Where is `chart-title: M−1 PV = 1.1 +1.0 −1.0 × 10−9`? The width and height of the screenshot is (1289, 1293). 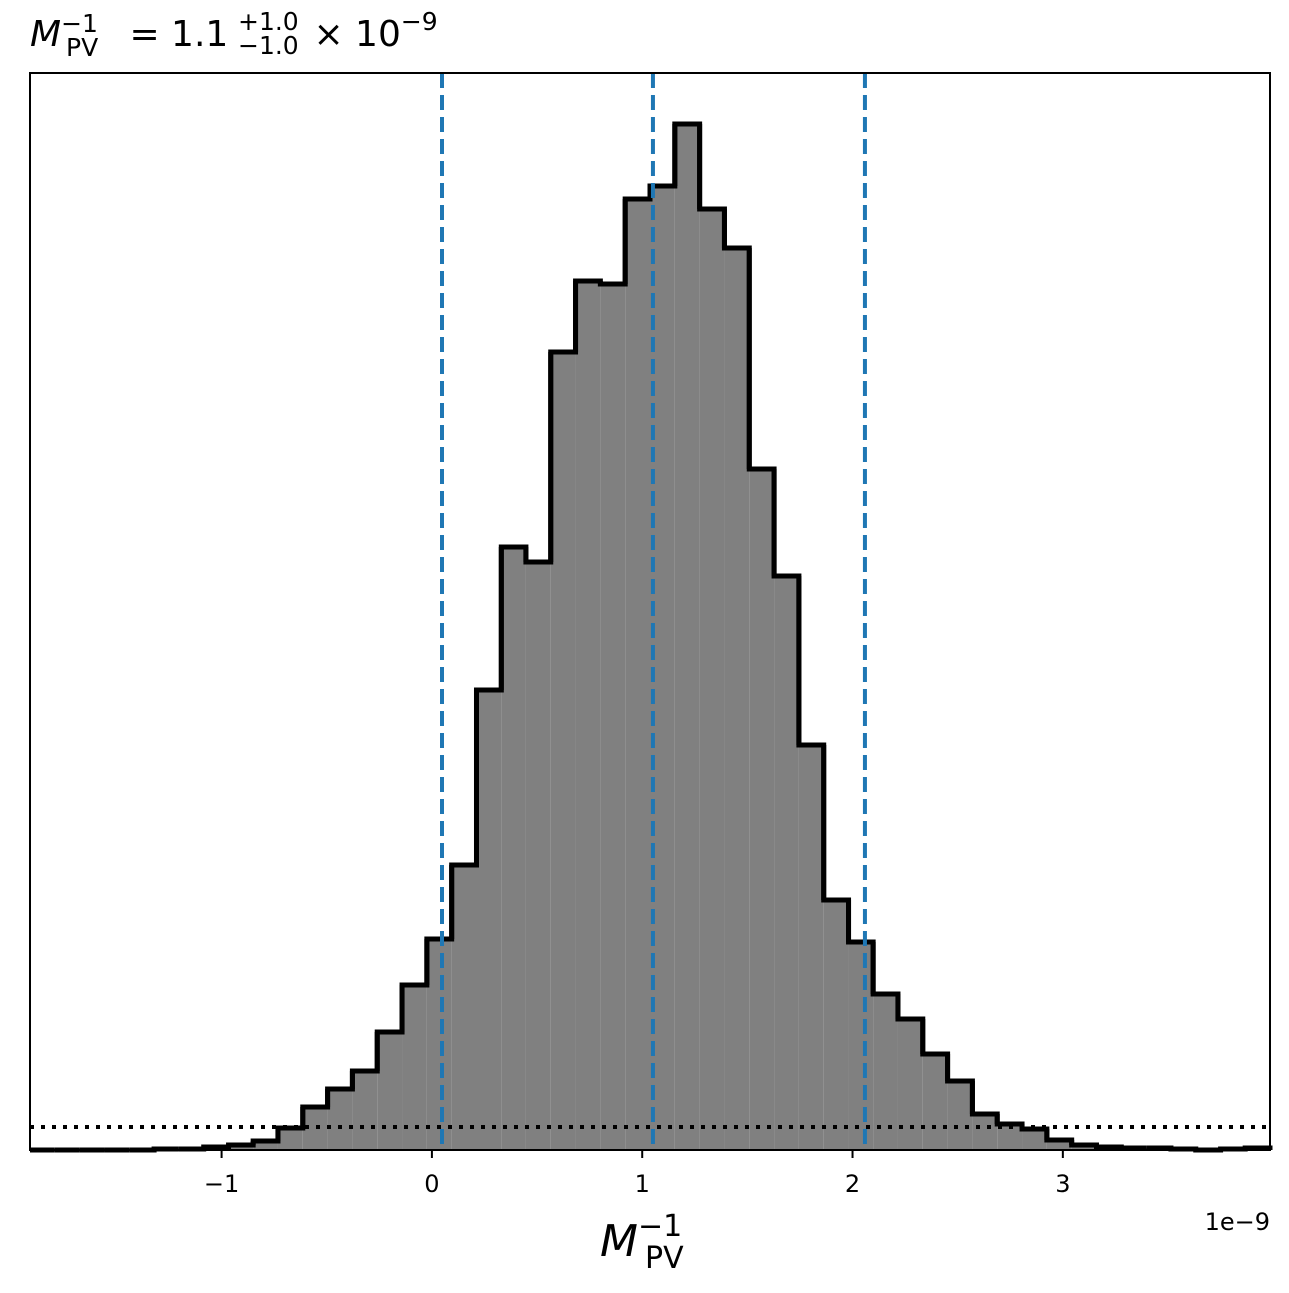 chart-title: M−1 PV = 1.1 +1.0 −1.0 × 10−9 is located at coordinates (234, 34).